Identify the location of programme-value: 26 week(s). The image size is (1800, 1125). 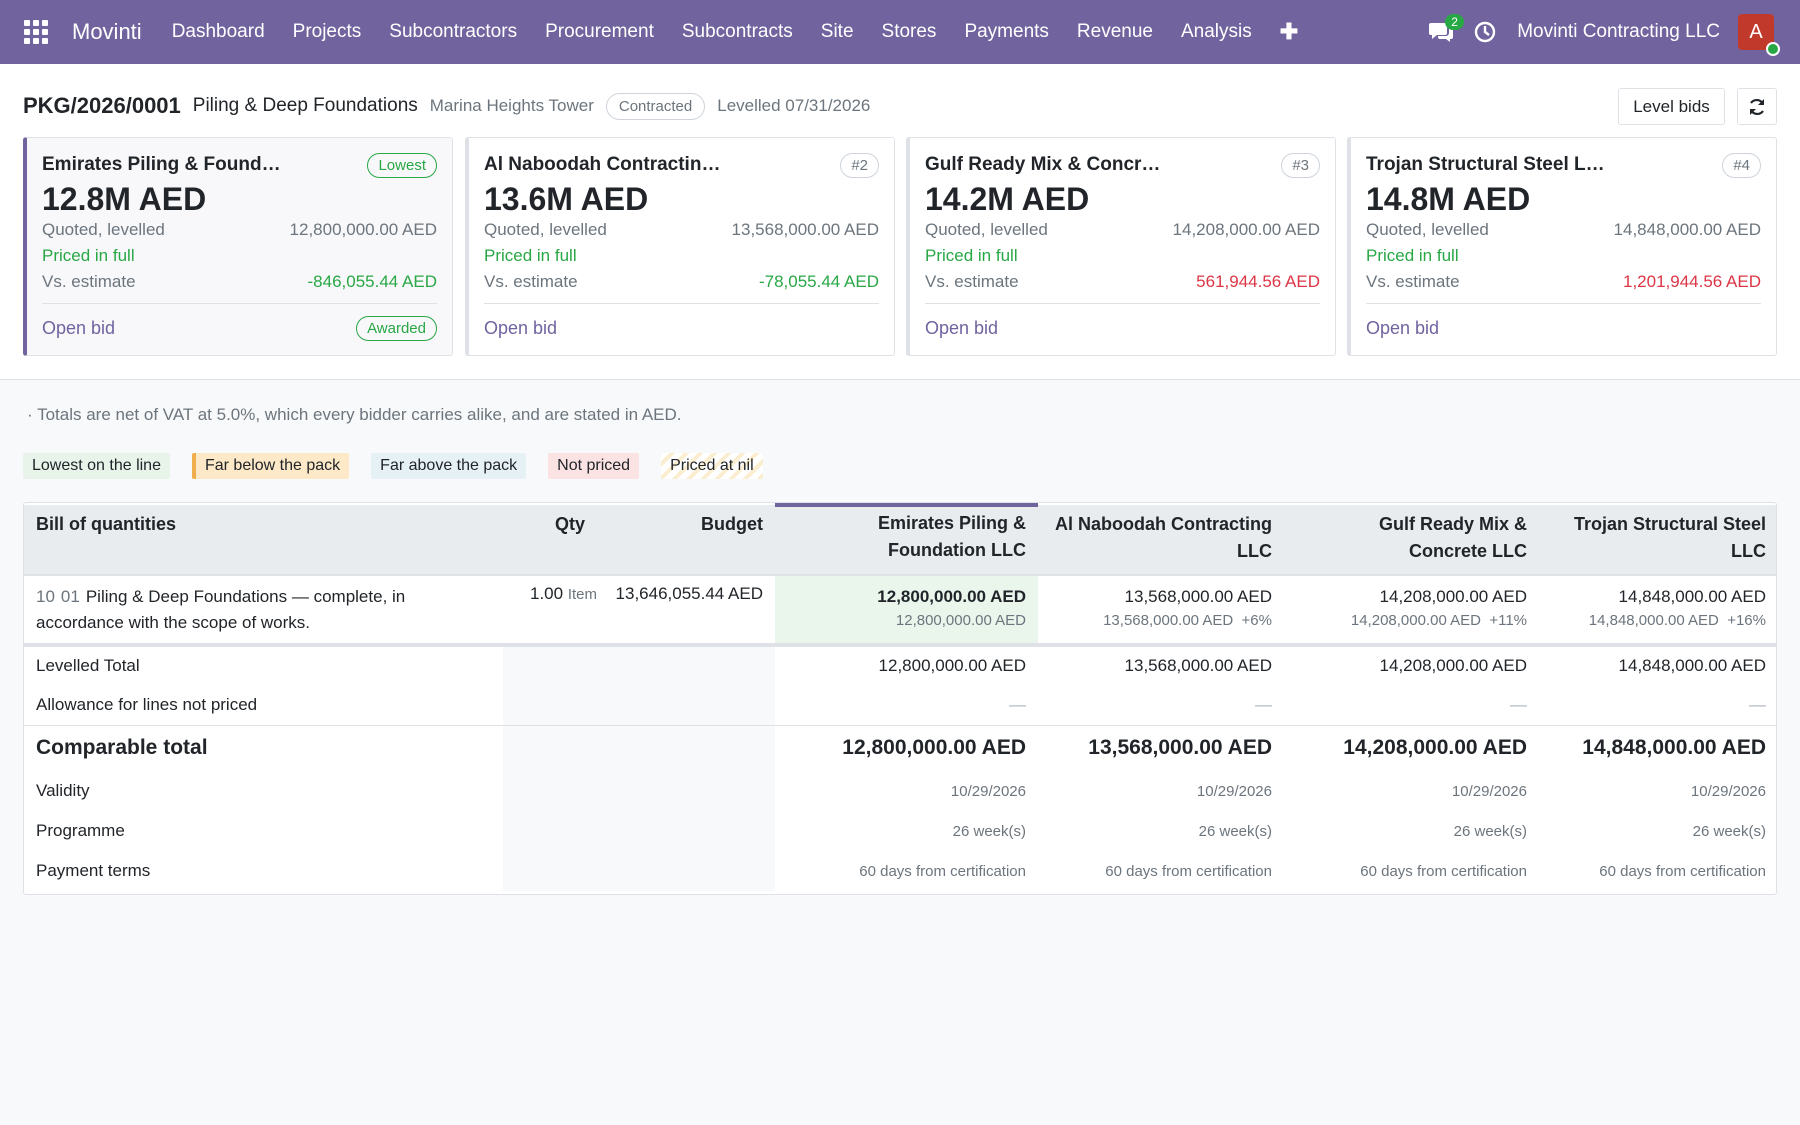
(989, 831).